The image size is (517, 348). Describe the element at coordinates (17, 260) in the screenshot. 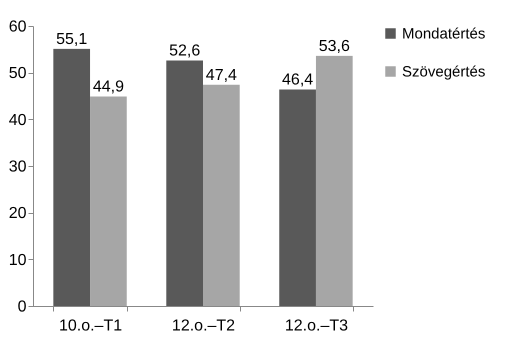

I see `y-tick-label: 10` at that location.